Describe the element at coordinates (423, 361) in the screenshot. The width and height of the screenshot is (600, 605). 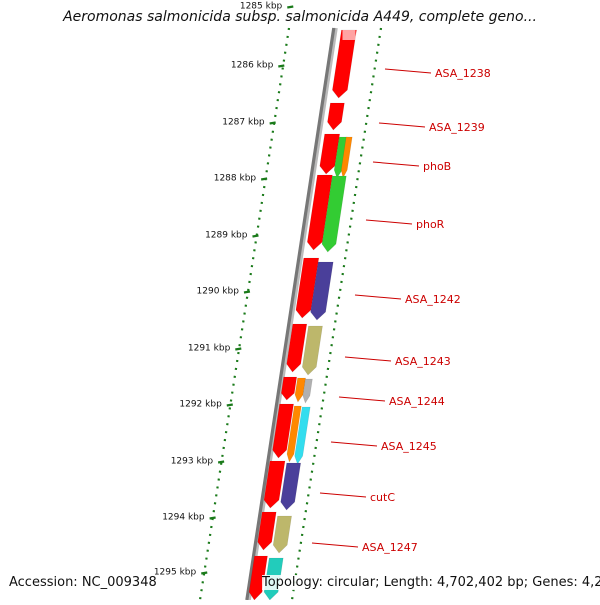
I see `gene-label: ASA_1243` at that location.